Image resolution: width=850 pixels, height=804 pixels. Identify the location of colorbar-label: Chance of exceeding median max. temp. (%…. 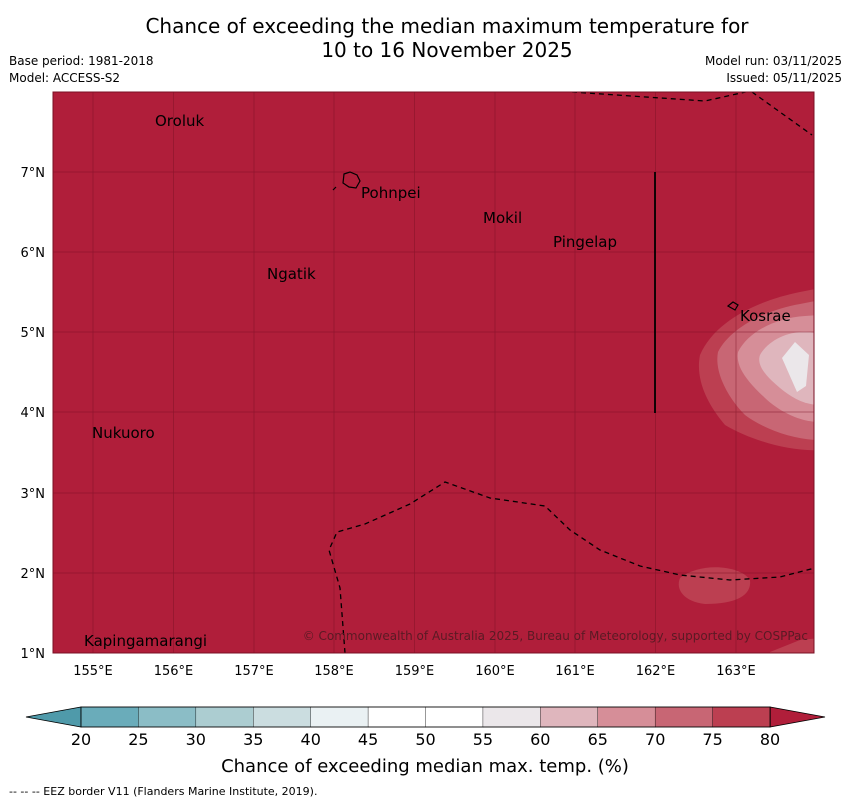
(425, 766).